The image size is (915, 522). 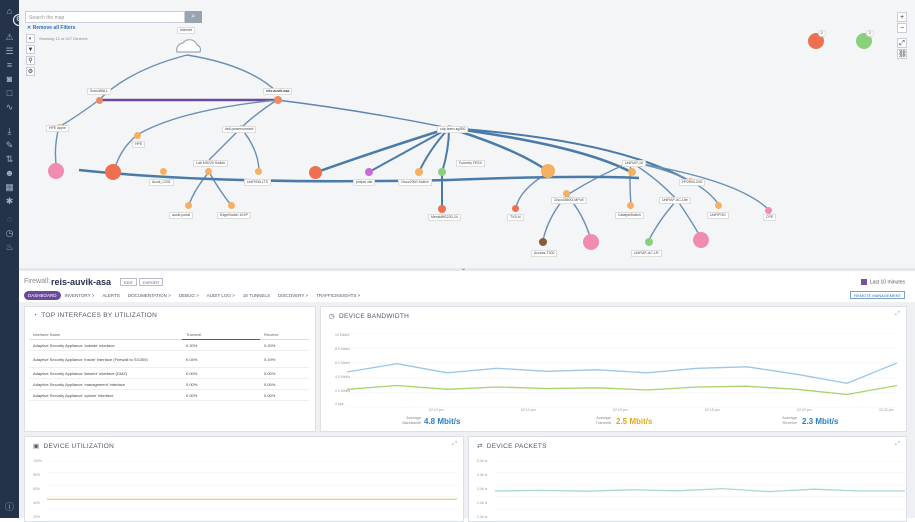 What do you see at coordinates (105, 334) in the screenshot?
I see `col-interface-name: Interface Name` at bounding box center [105, 334].